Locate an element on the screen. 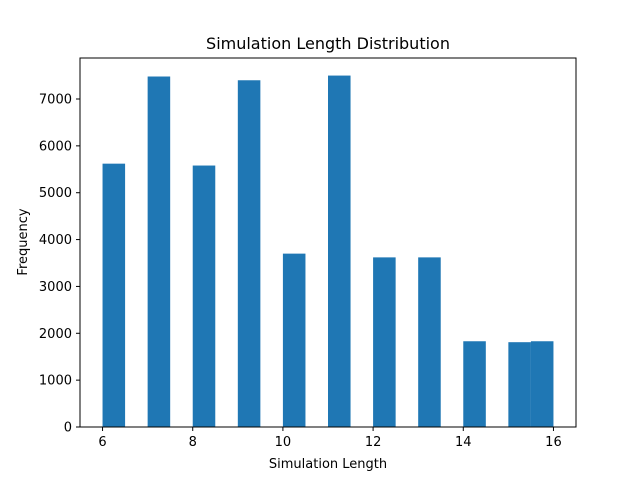 The image size is (640, 480). y-tick-label-0: 0 is located at coordinates (68, 428).